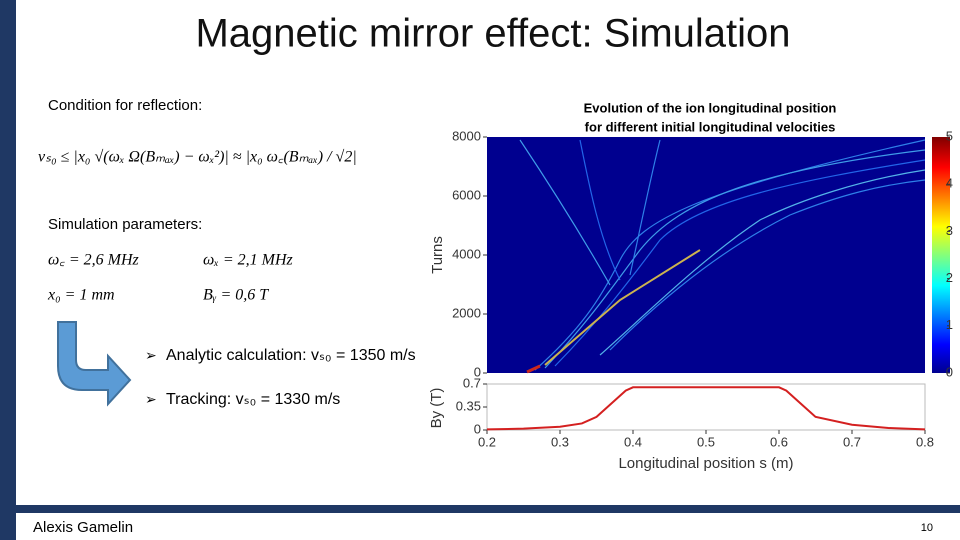 The width and height of the screenshot is (960, 540). Describe the element at coordinates (941, 255) in the screenshot. I see `colorbar` at that location.